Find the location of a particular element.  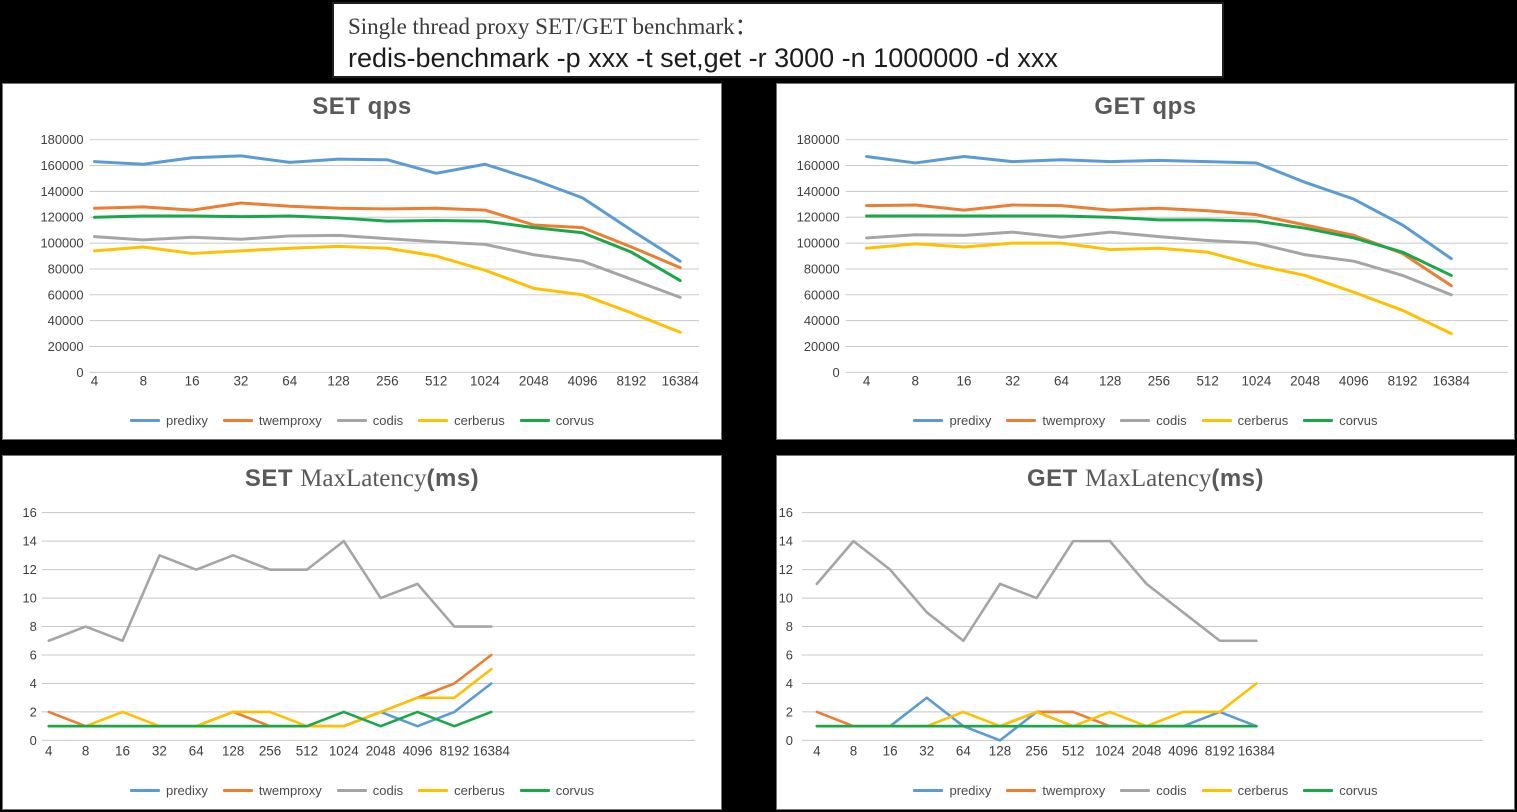

legend-item-codis: codis is located at coordinates (369, 420).